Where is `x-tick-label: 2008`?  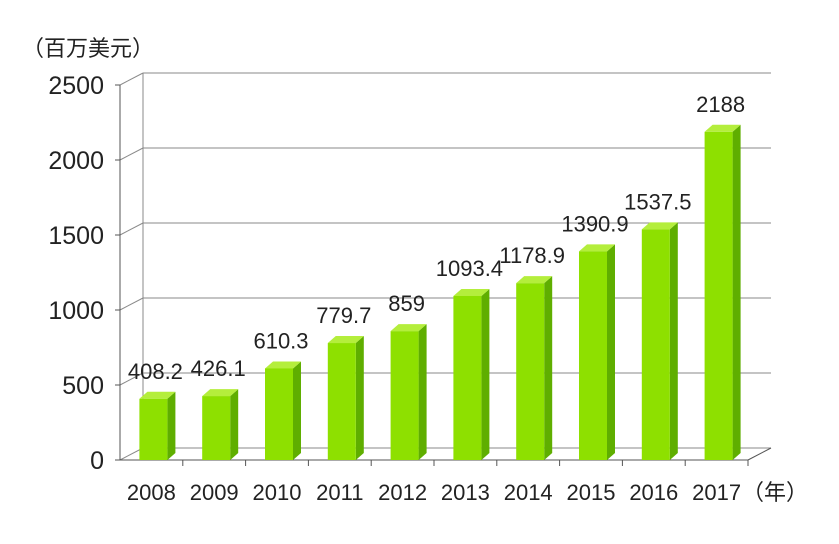 x-tick-label: 2008 is located at coordinates (151, 492).